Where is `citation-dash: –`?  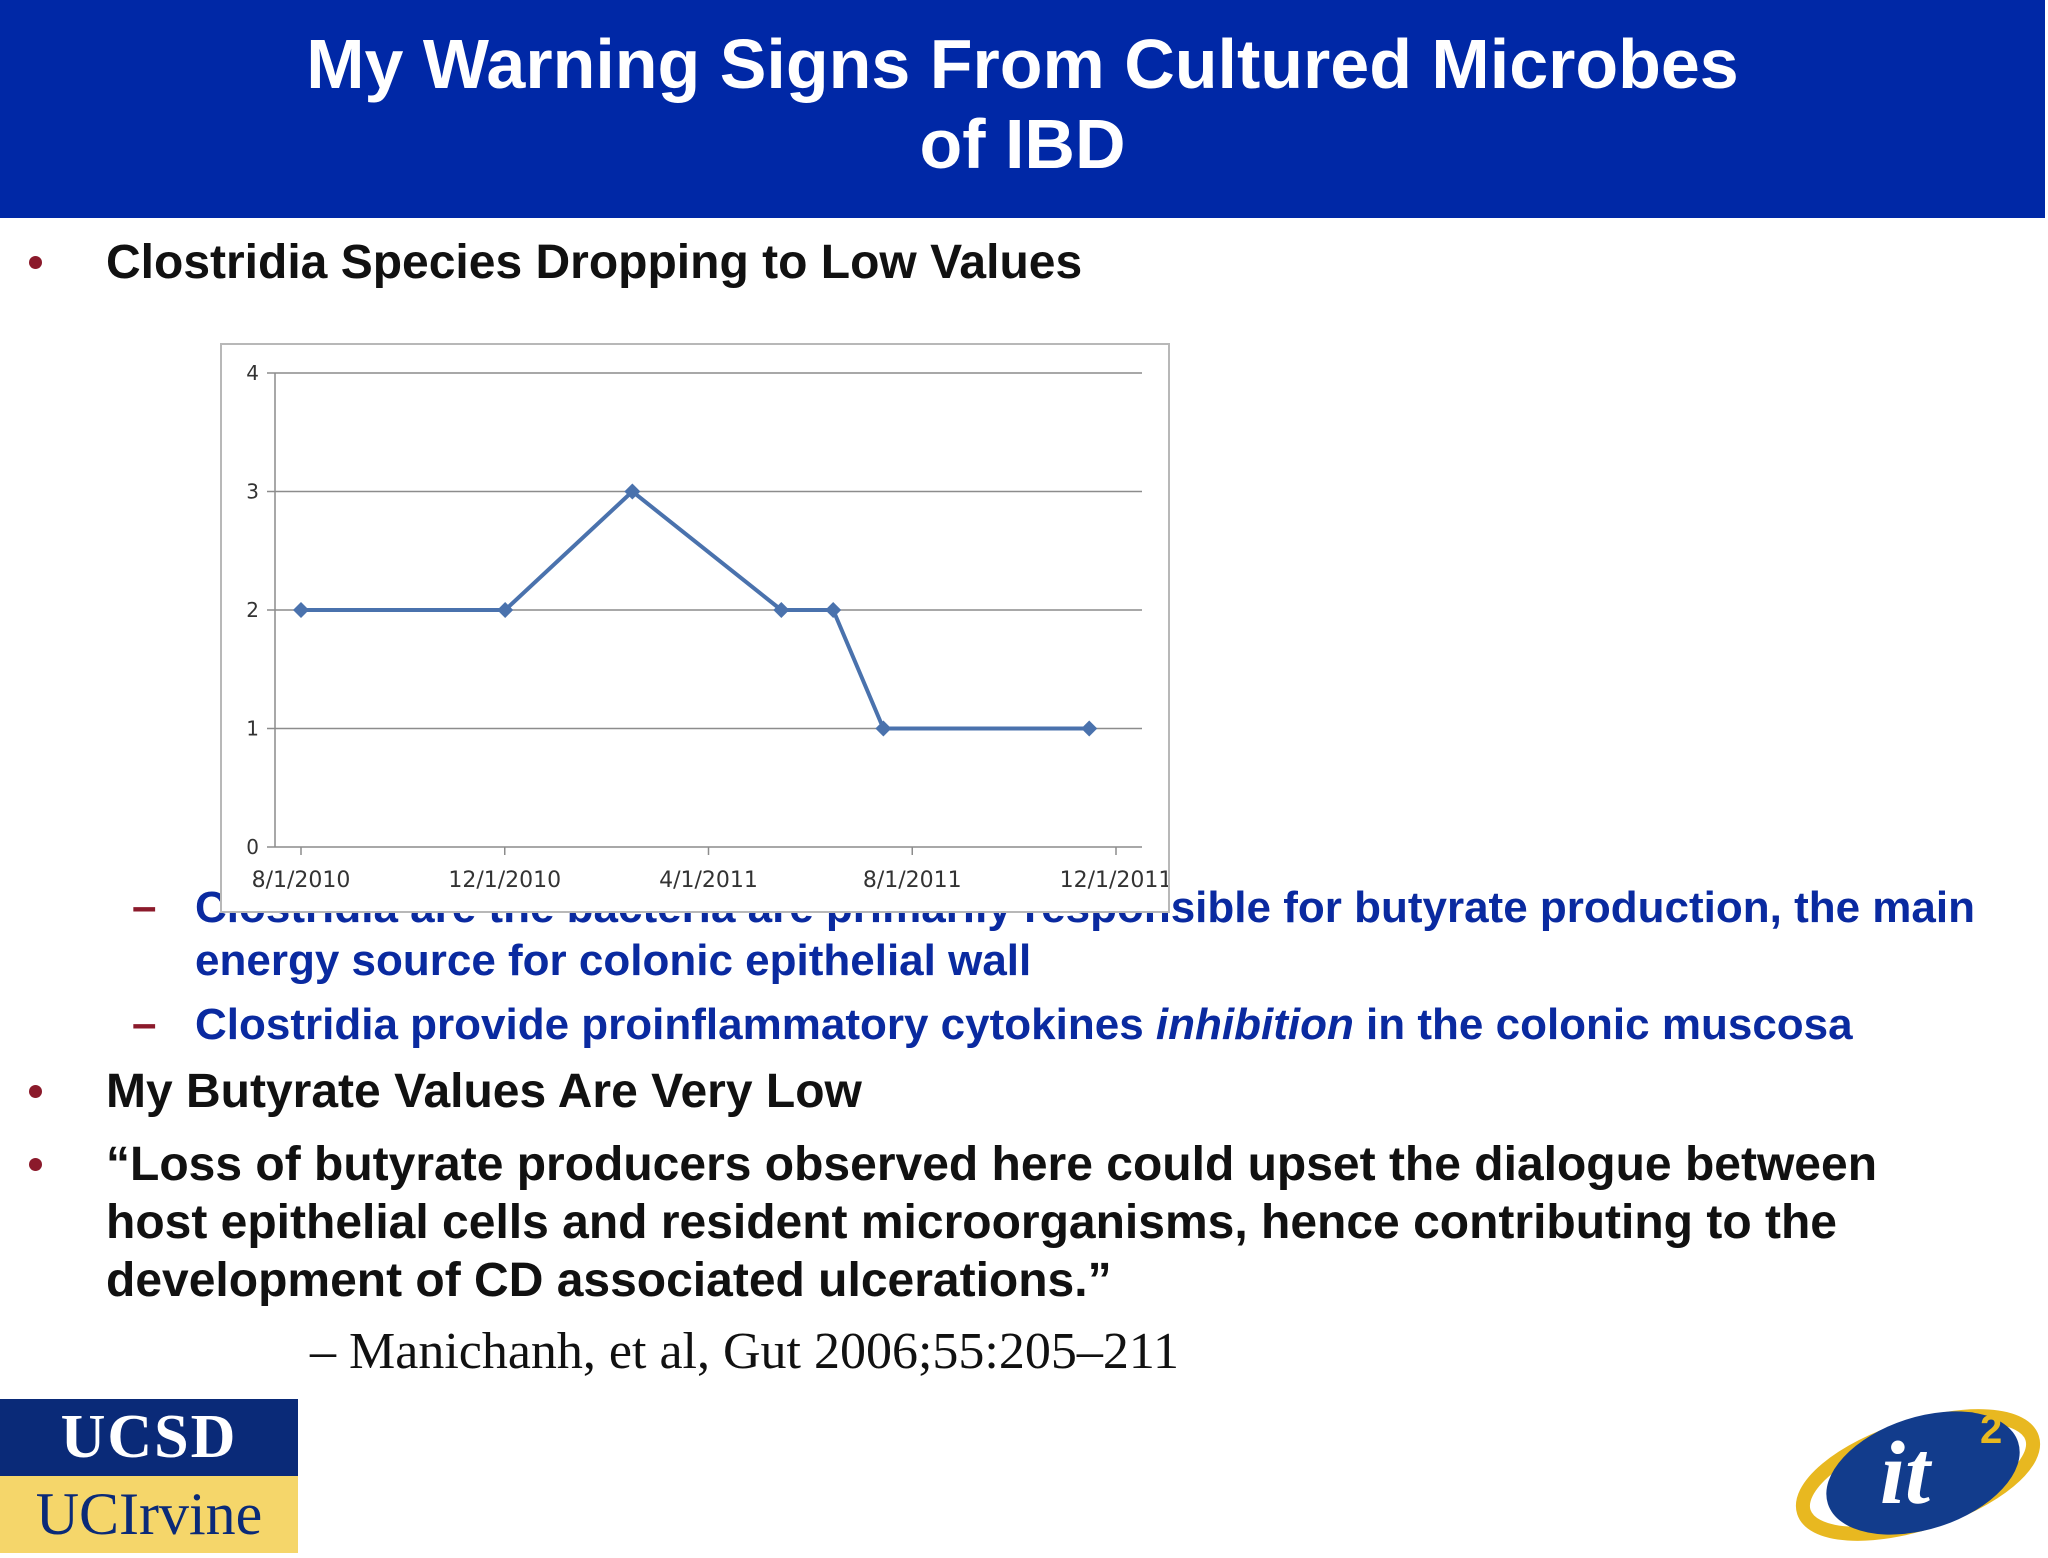 citation-dash: – is located at coordinates (329, 1351).